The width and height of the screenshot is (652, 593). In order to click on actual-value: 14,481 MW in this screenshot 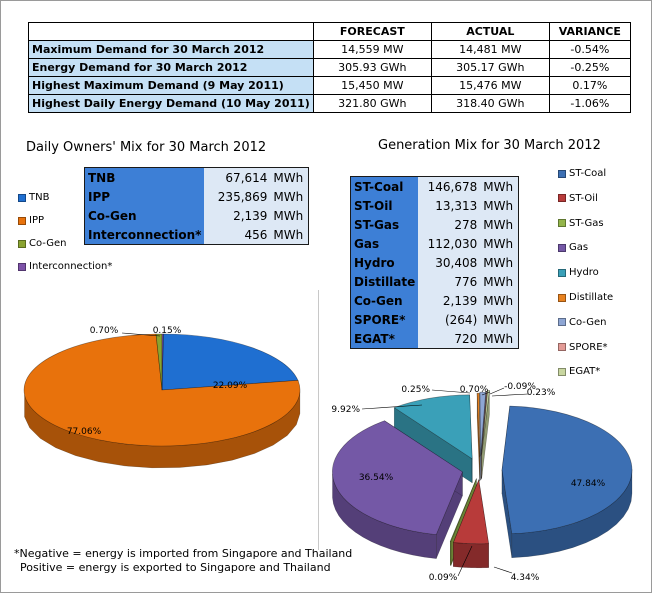, I will do `click(490, 49)`.